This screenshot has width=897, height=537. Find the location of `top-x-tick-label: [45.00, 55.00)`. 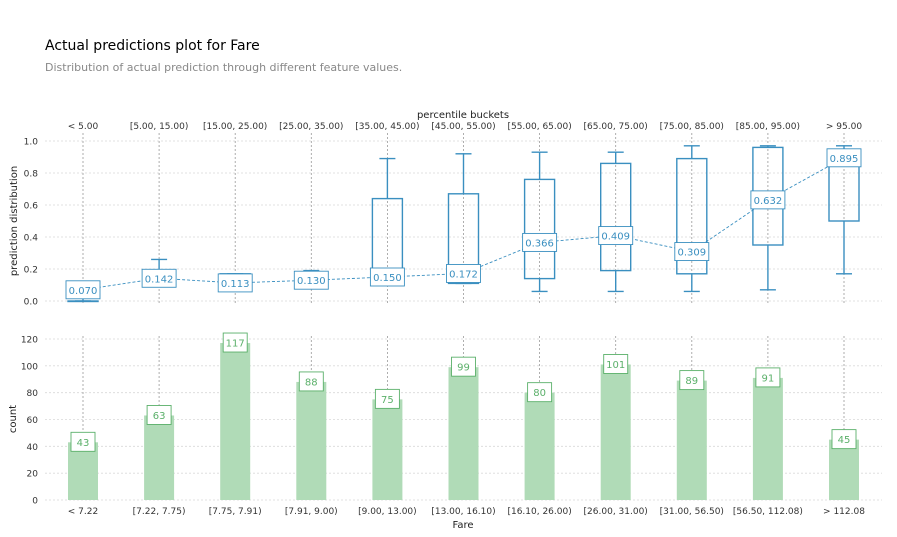

top-x-tick-label: [45.00, 55.00) is located at coordinates (463, 127).